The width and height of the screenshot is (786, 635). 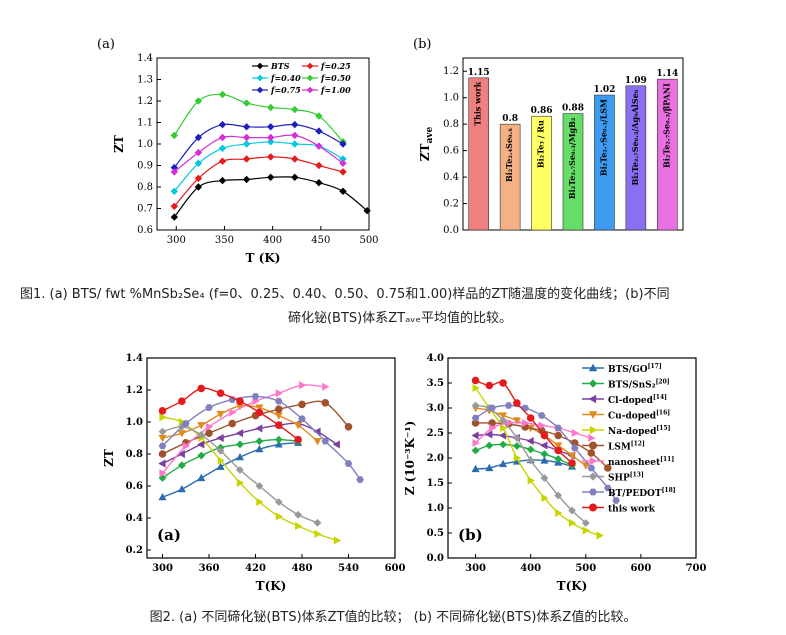 What do you see at coordinates (541, 144) in the screenshot?
I see `bar-category-label: Bi₂Te₃ / Ru` at bounding box center [541, 144].